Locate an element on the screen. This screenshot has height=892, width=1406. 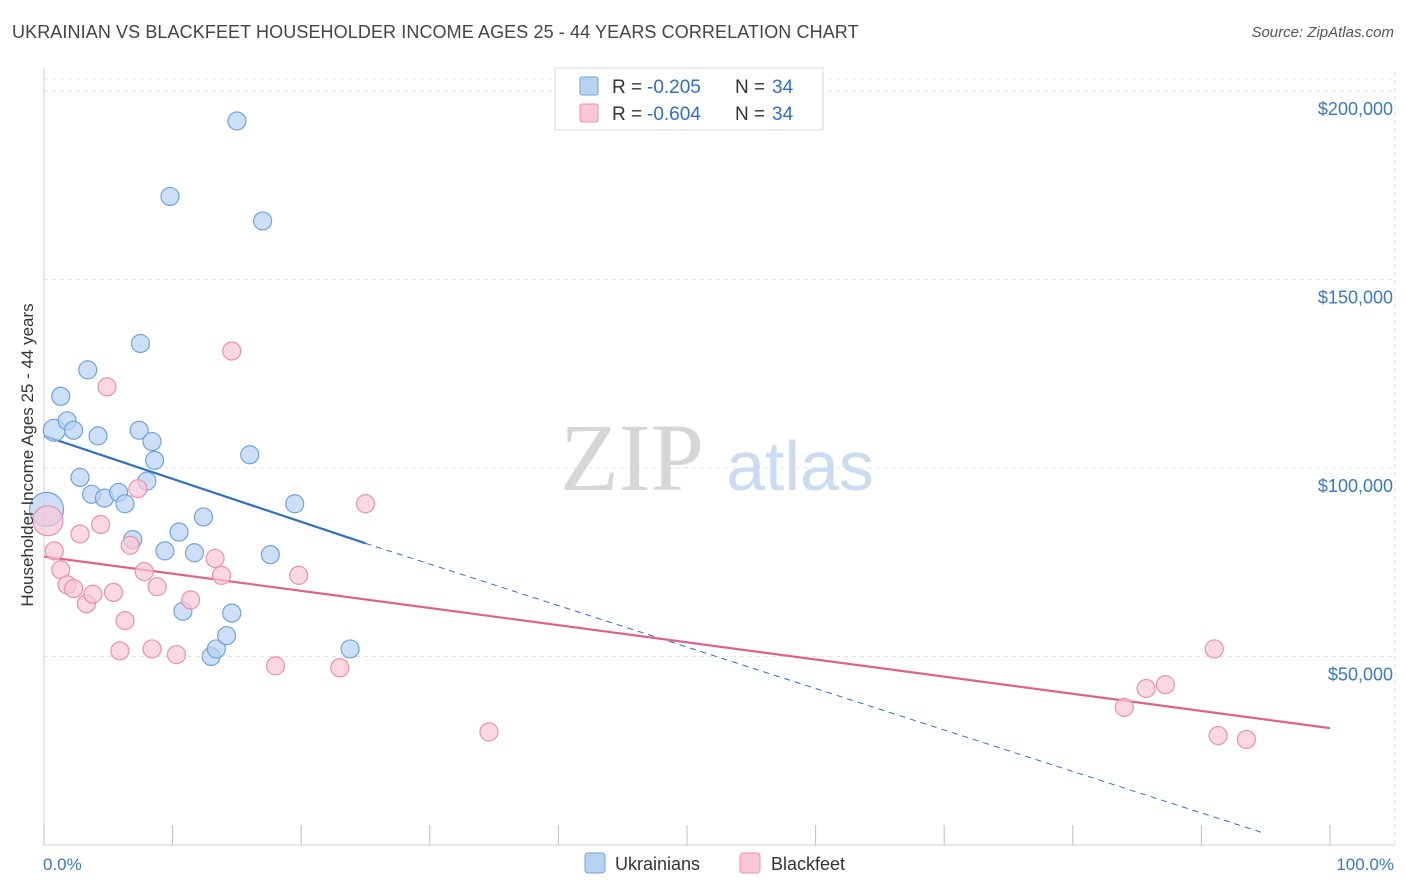
y-tick-label: $200,000 is located at coordinates (1355, 109).